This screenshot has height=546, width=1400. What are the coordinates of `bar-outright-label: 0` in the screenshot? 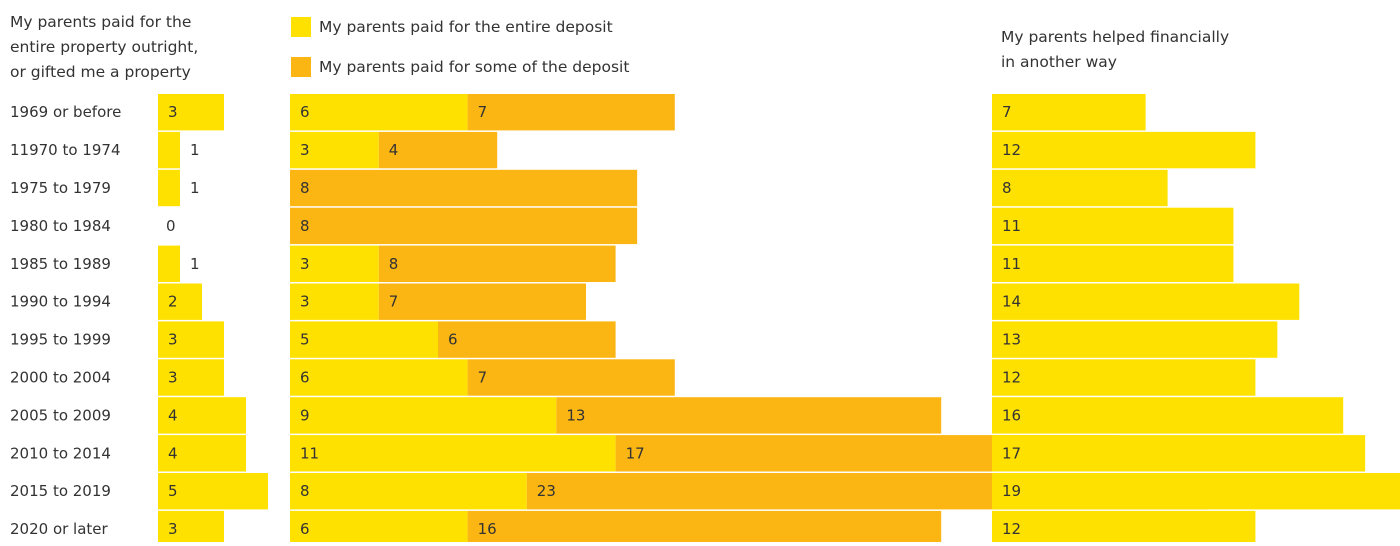 It's located at (171, 226).